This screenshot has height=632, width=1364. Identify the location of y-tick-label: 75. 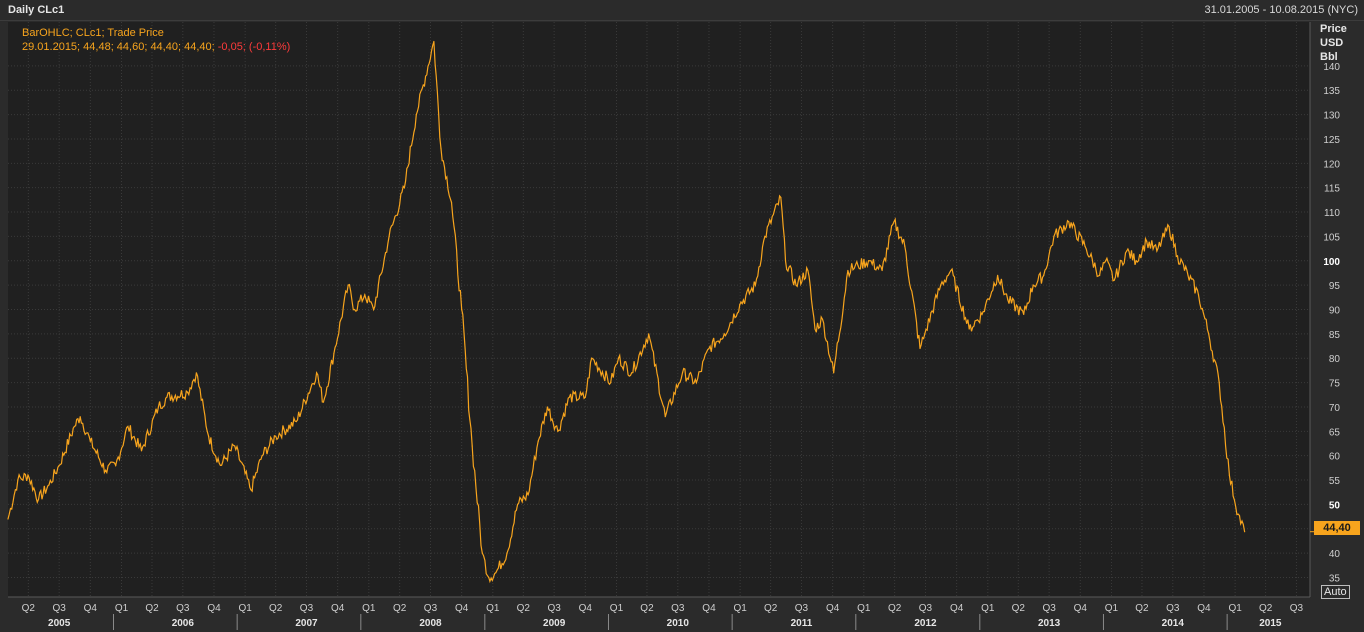
(1335, 384).